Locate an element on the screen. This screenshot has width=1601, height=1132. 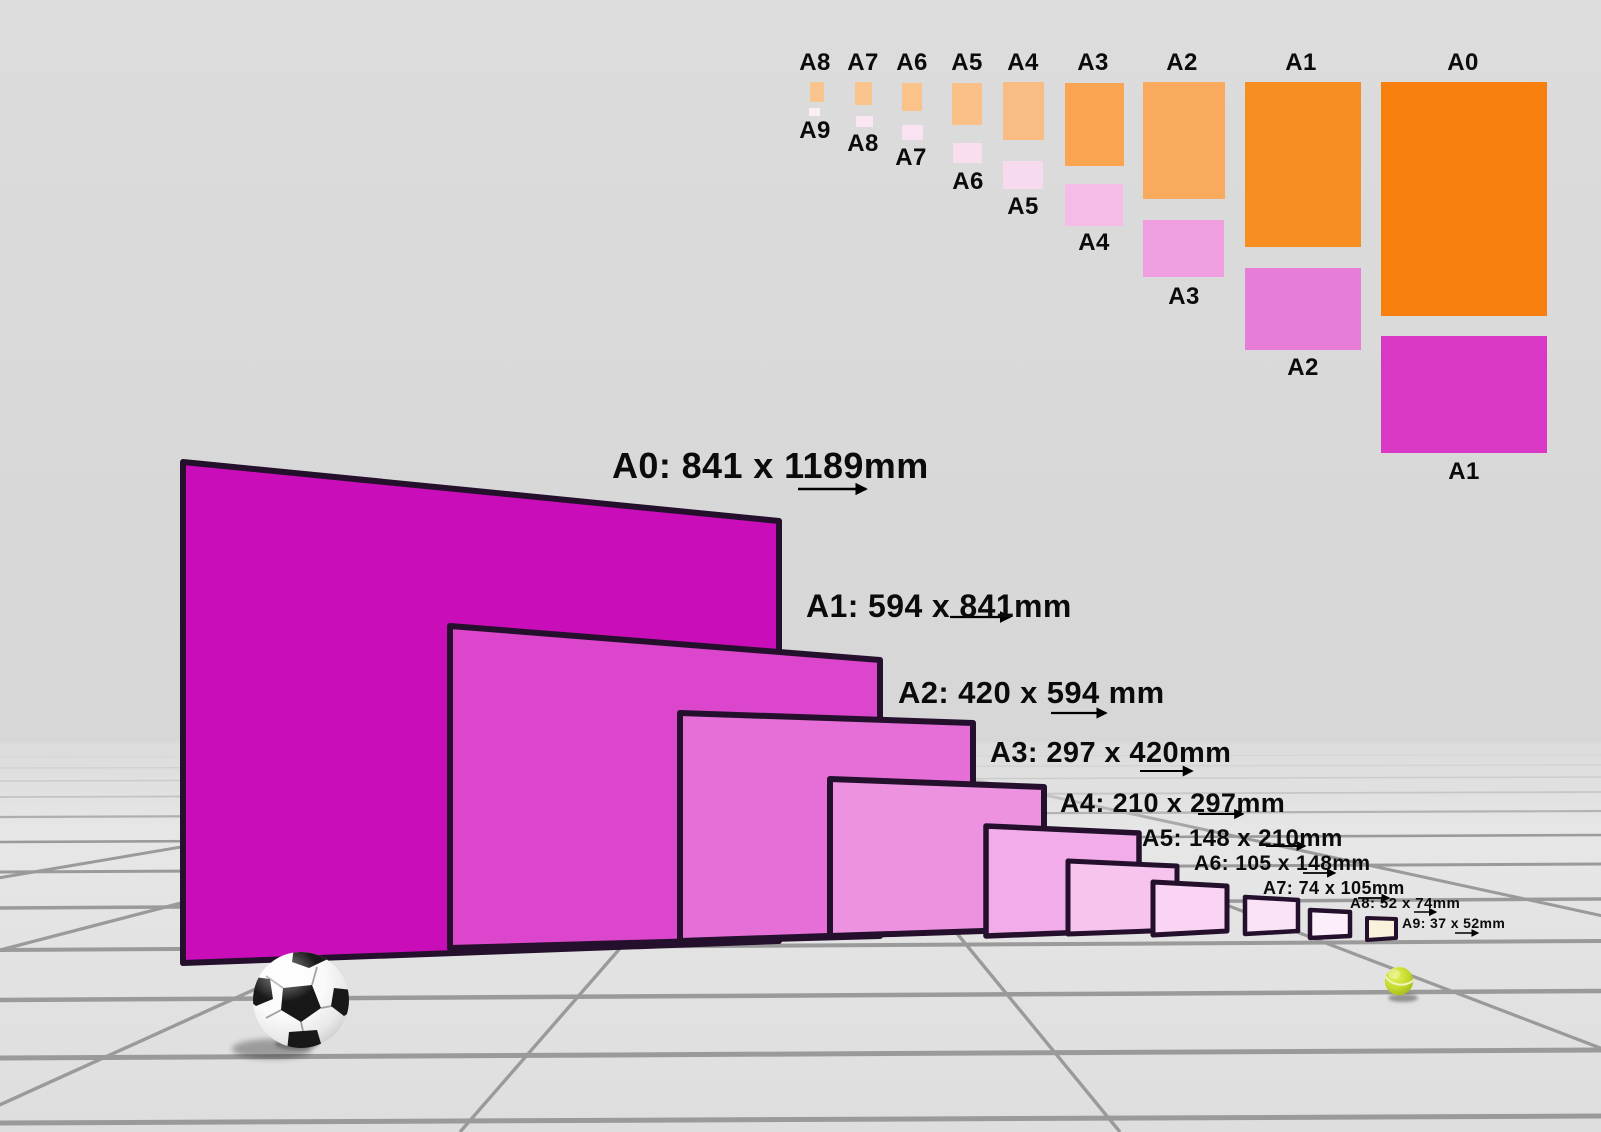
panel-label-top-A6: A6 is located at coordinates (912, 62).